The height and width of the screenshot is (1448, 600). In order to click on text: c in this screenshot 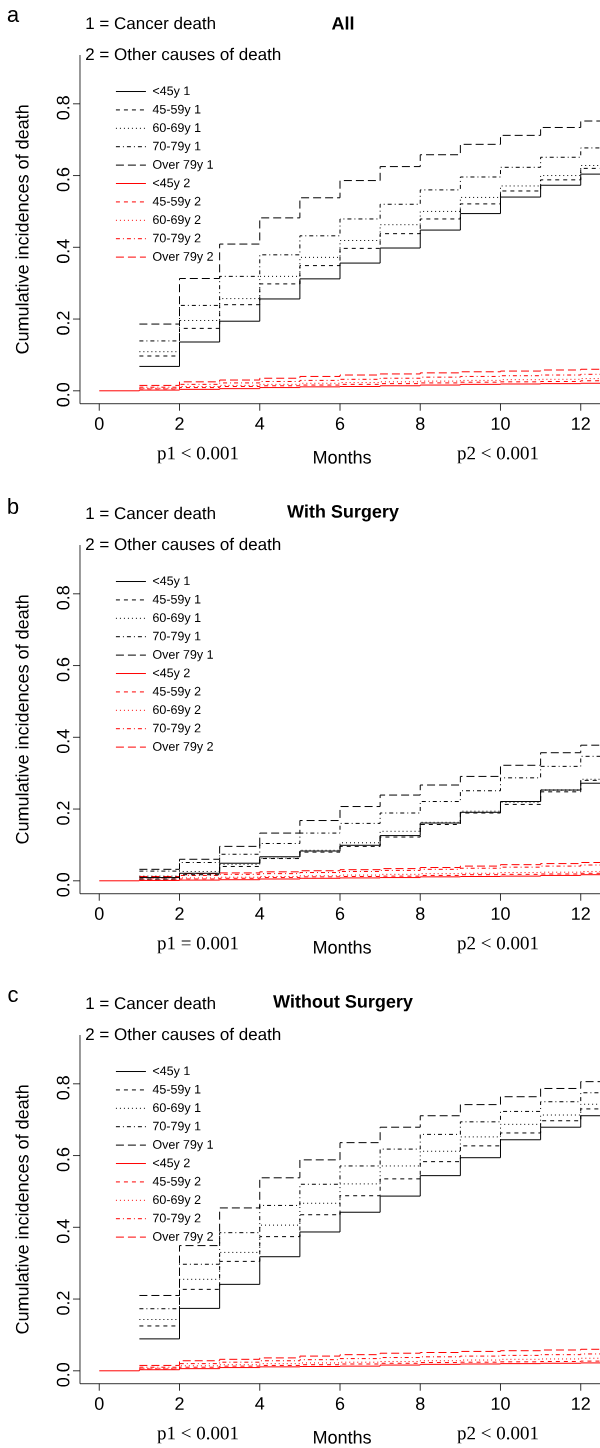, I will do `click(13, 996)`.